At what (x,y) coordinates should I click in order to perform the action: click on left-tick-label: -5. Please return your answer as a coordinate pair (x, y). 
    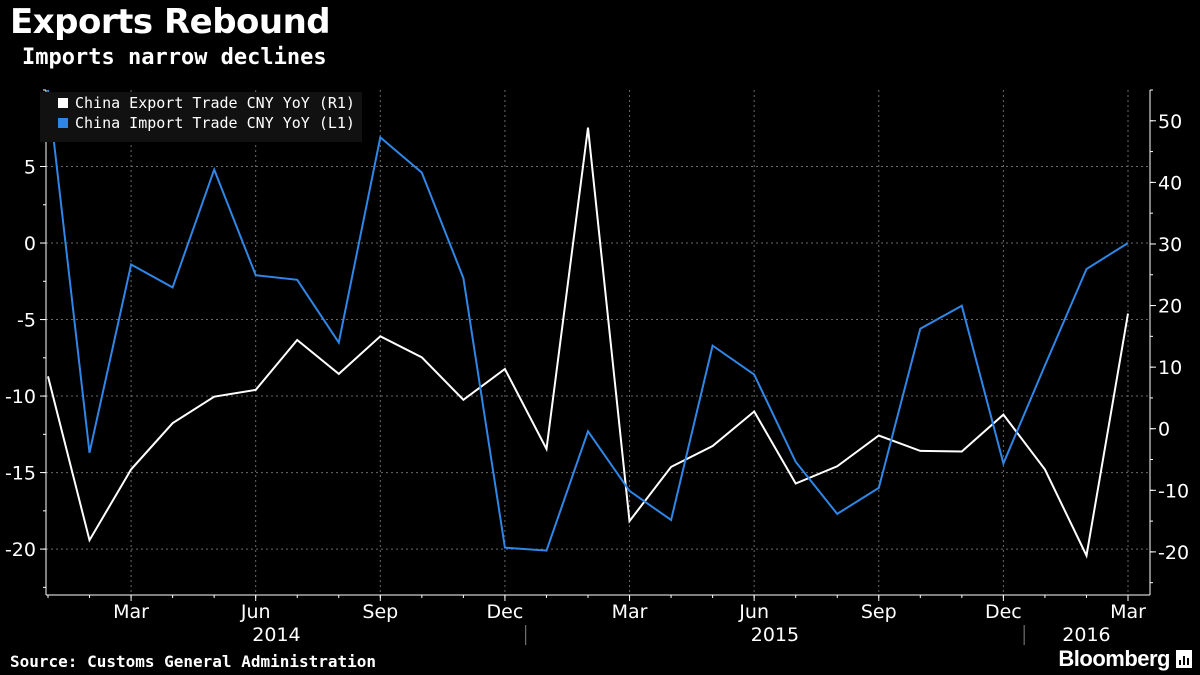
    Looking at the image, I should click on (26, 321).